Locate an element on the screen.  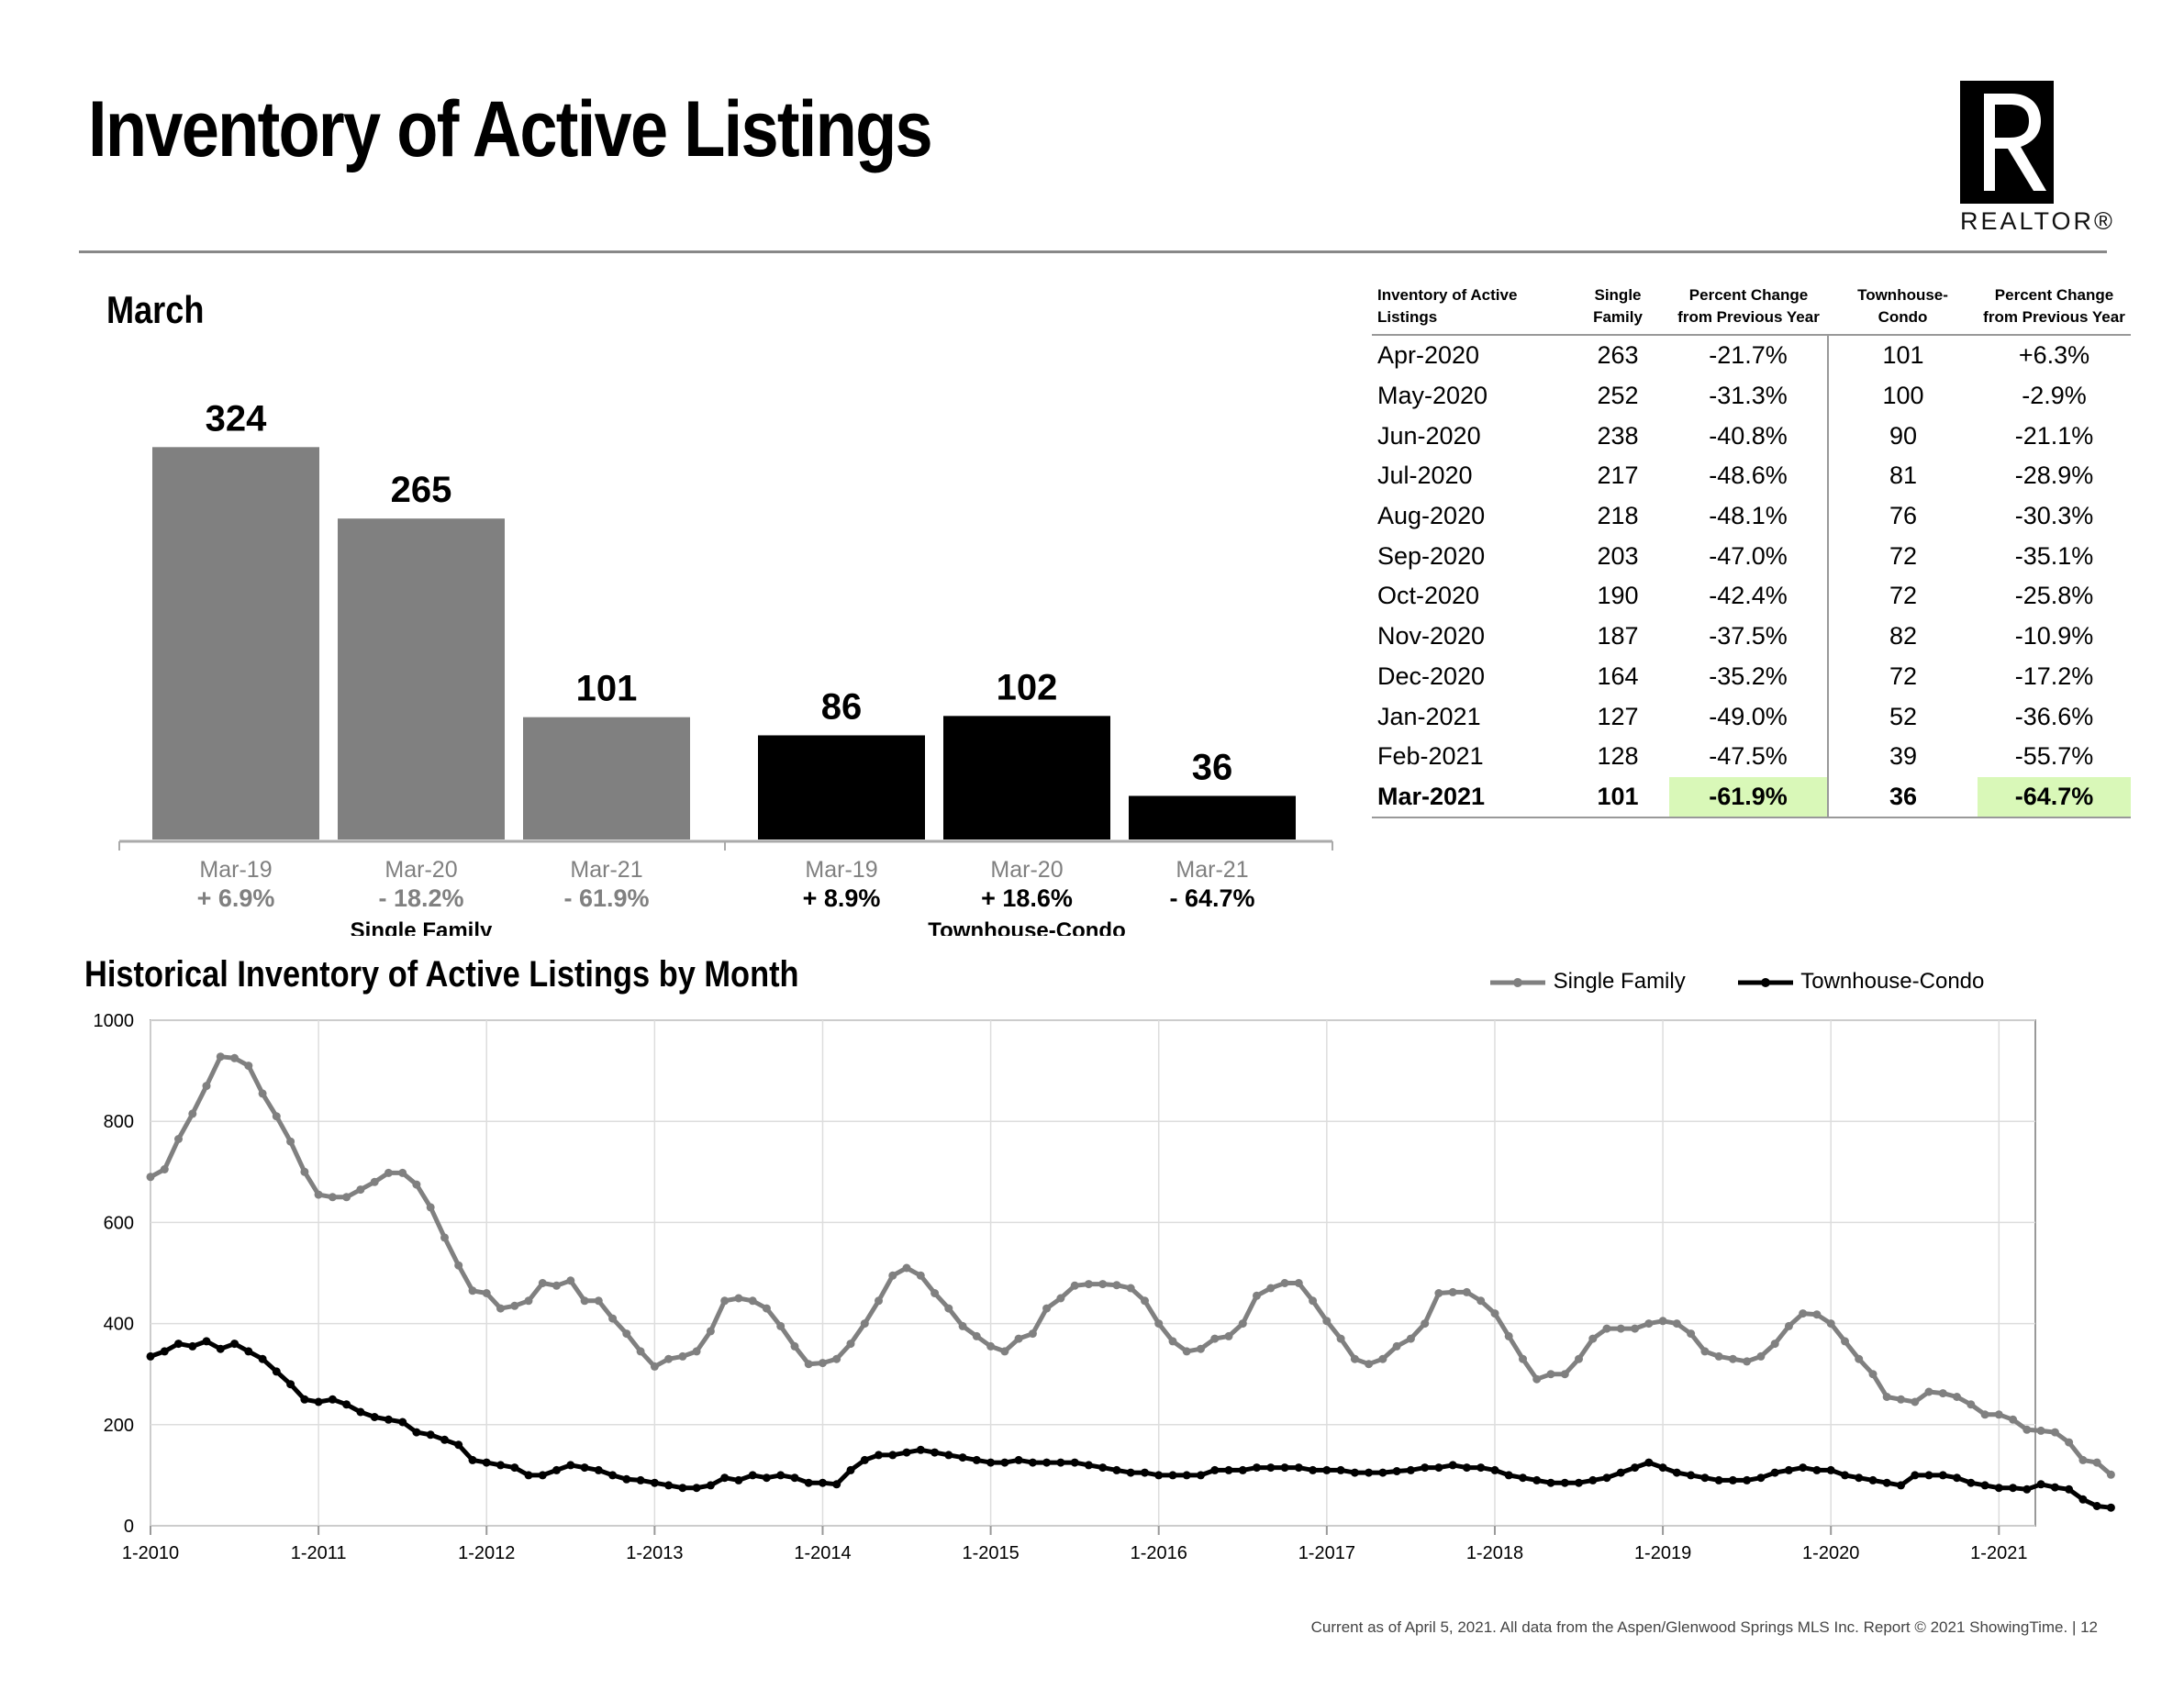
table-cell: 263 is located at coordinates (1618, 355).